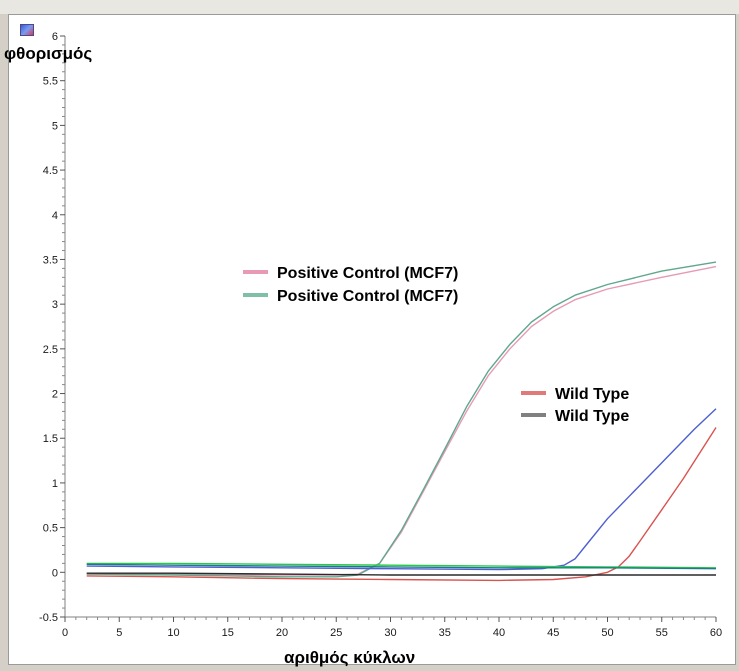  What do you see at coordinates (48, 53) in the screenshot?
I see `y-axis-title: φθορισμός` at bounding box center [48, 53].